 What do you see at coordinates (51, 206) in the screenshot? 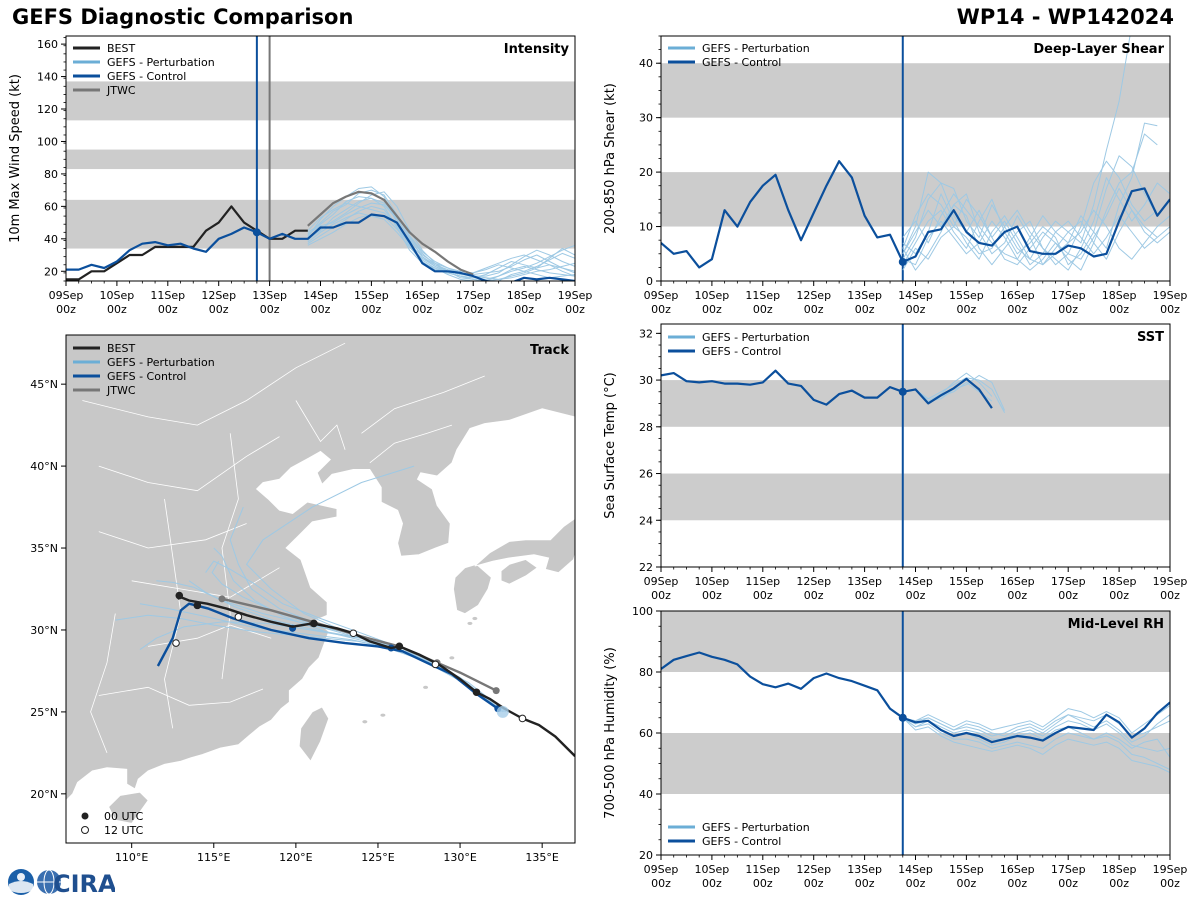
I see `intensity-ytick-label: 60` at bounding box center [51, 206].